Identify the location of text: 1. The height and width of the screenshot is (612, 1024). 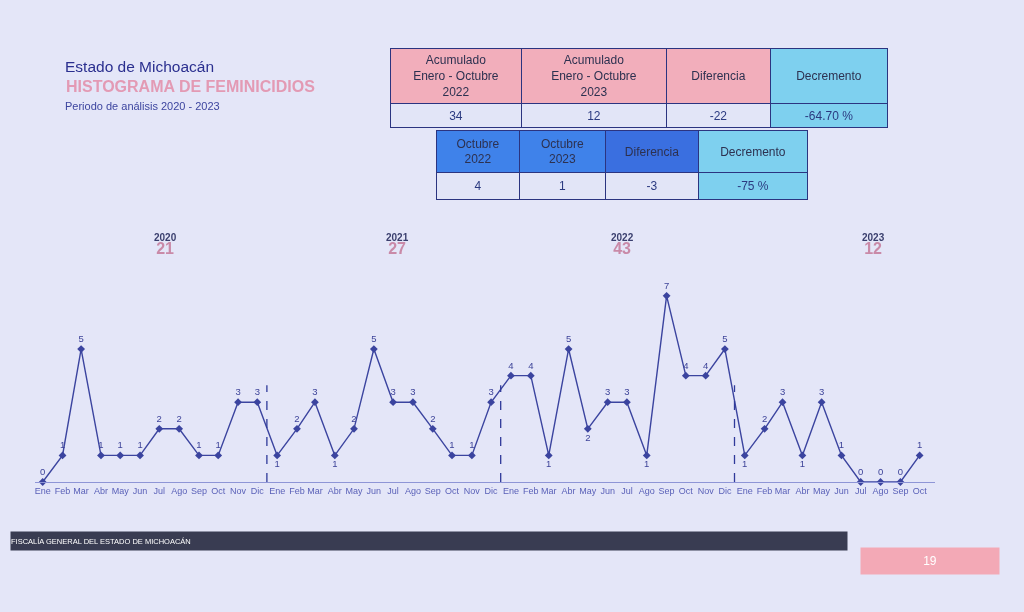
(562, 186).